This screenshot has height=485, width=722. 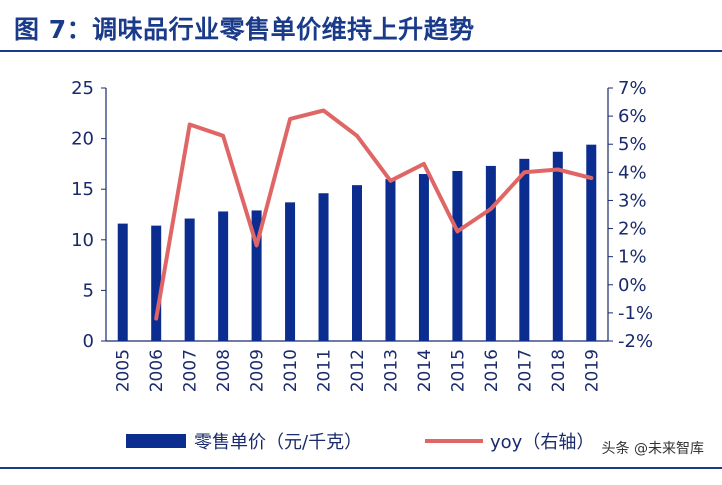 I want to click on left-tick-label: 25, so click(x=82, y=88).